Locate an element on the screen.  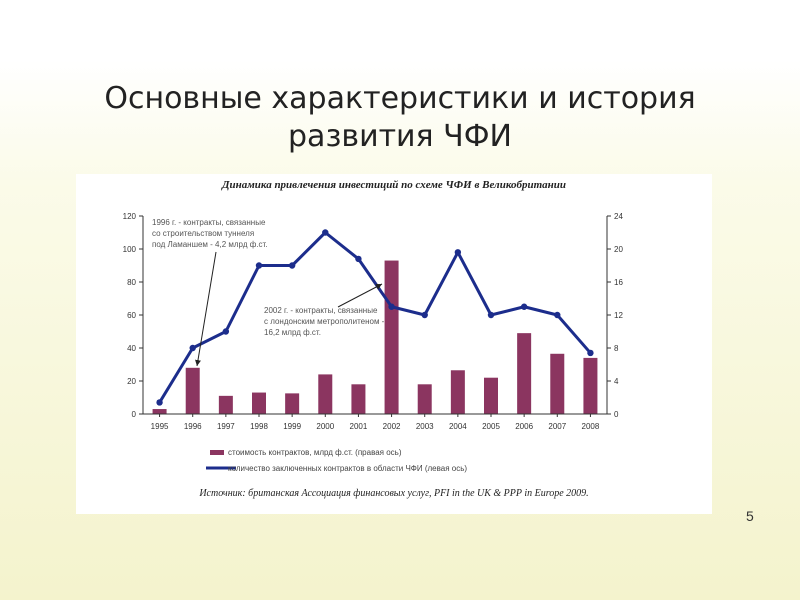
line-point-2006 is located at coordinates (524, 306).